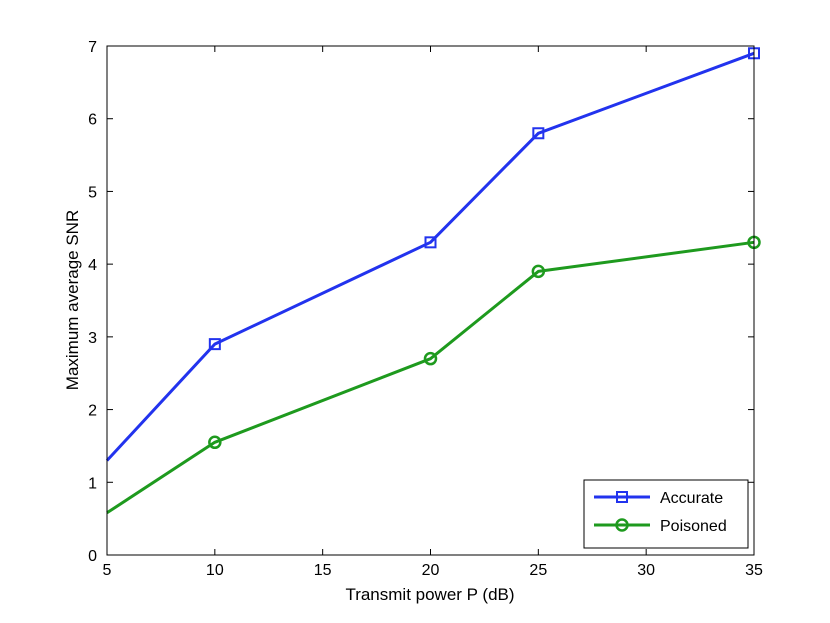 The image size is (830, 623). What do you see at coordinates (658, 498) in the screenshot?
I see `legend-item: Accurate` at bounding box center [658, 498].